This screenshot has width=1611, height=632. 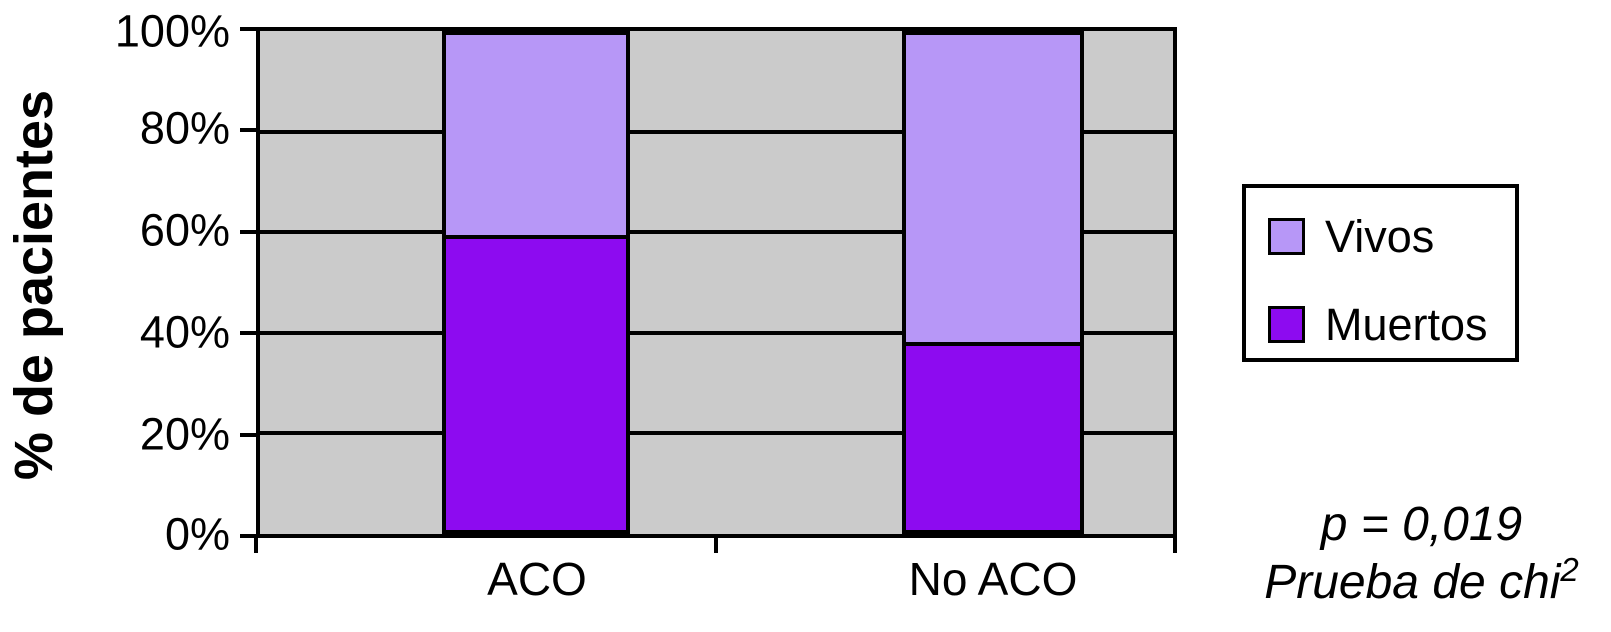 I want to click on legend-box: Vivos Muertos, so click(x=1380, y=273).